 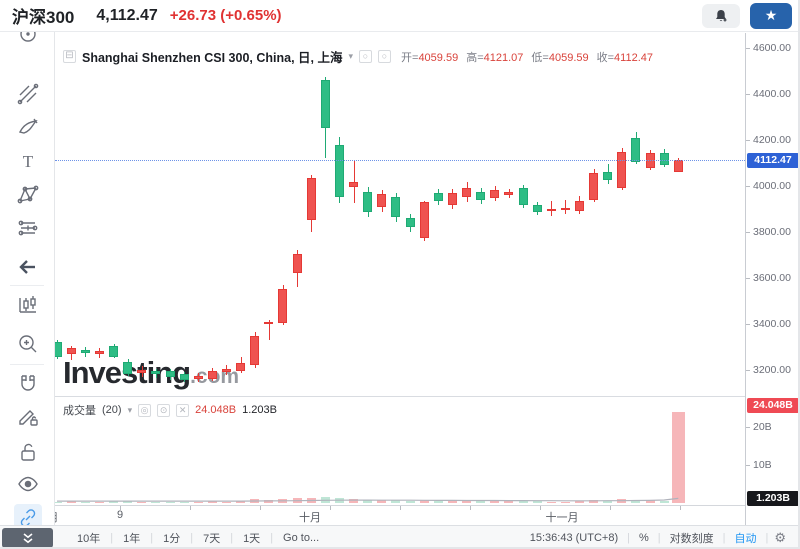 I want to click on eye-icon, so click(x=28, y=484).